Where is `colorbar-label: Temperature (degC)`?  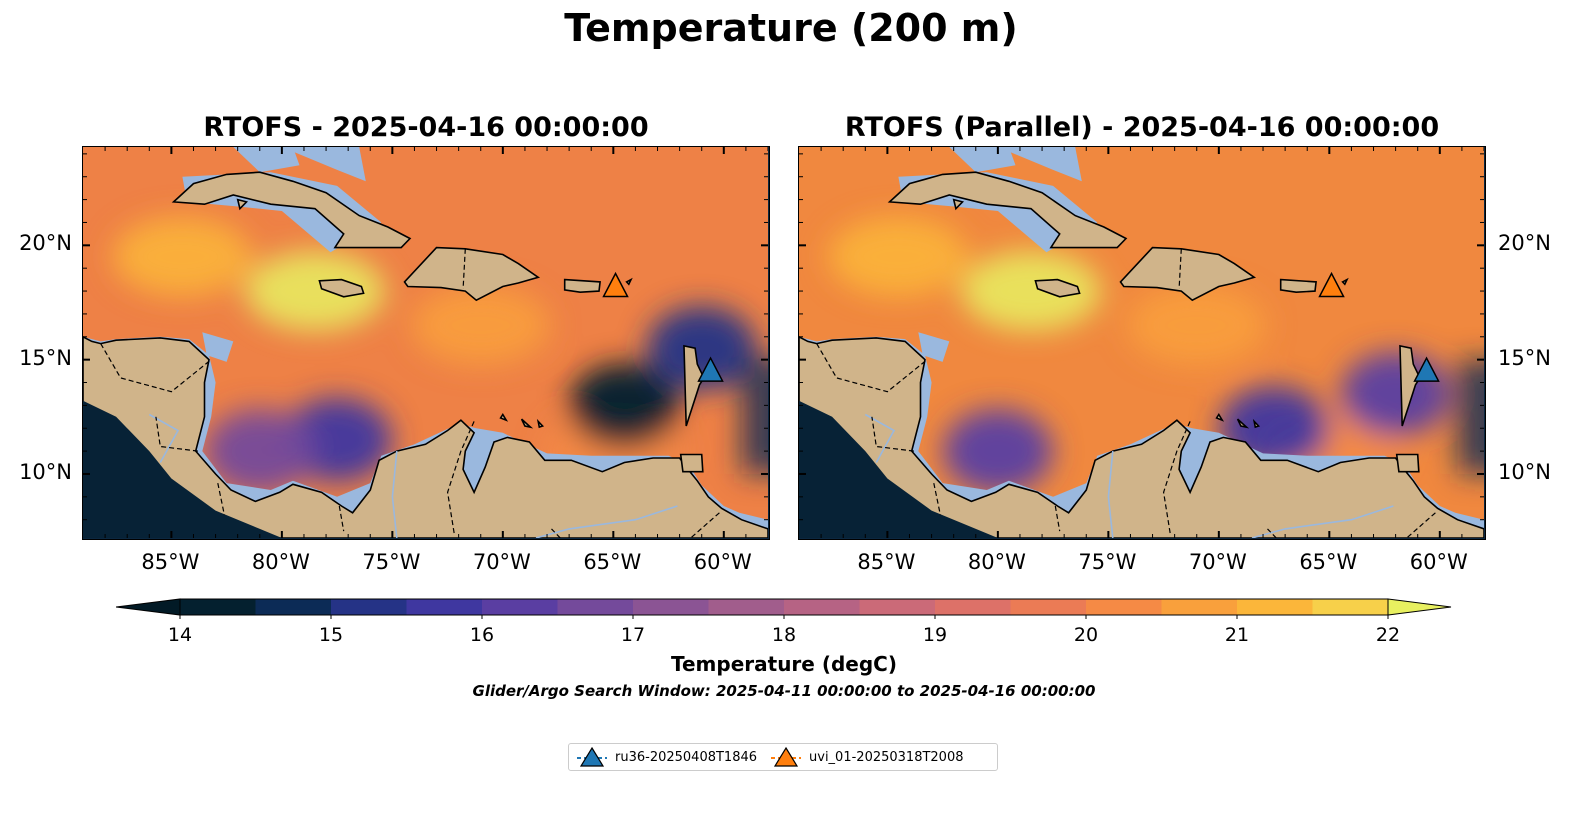 colorbar-label: Temperature (degC) is located at coordinates (784, 664).